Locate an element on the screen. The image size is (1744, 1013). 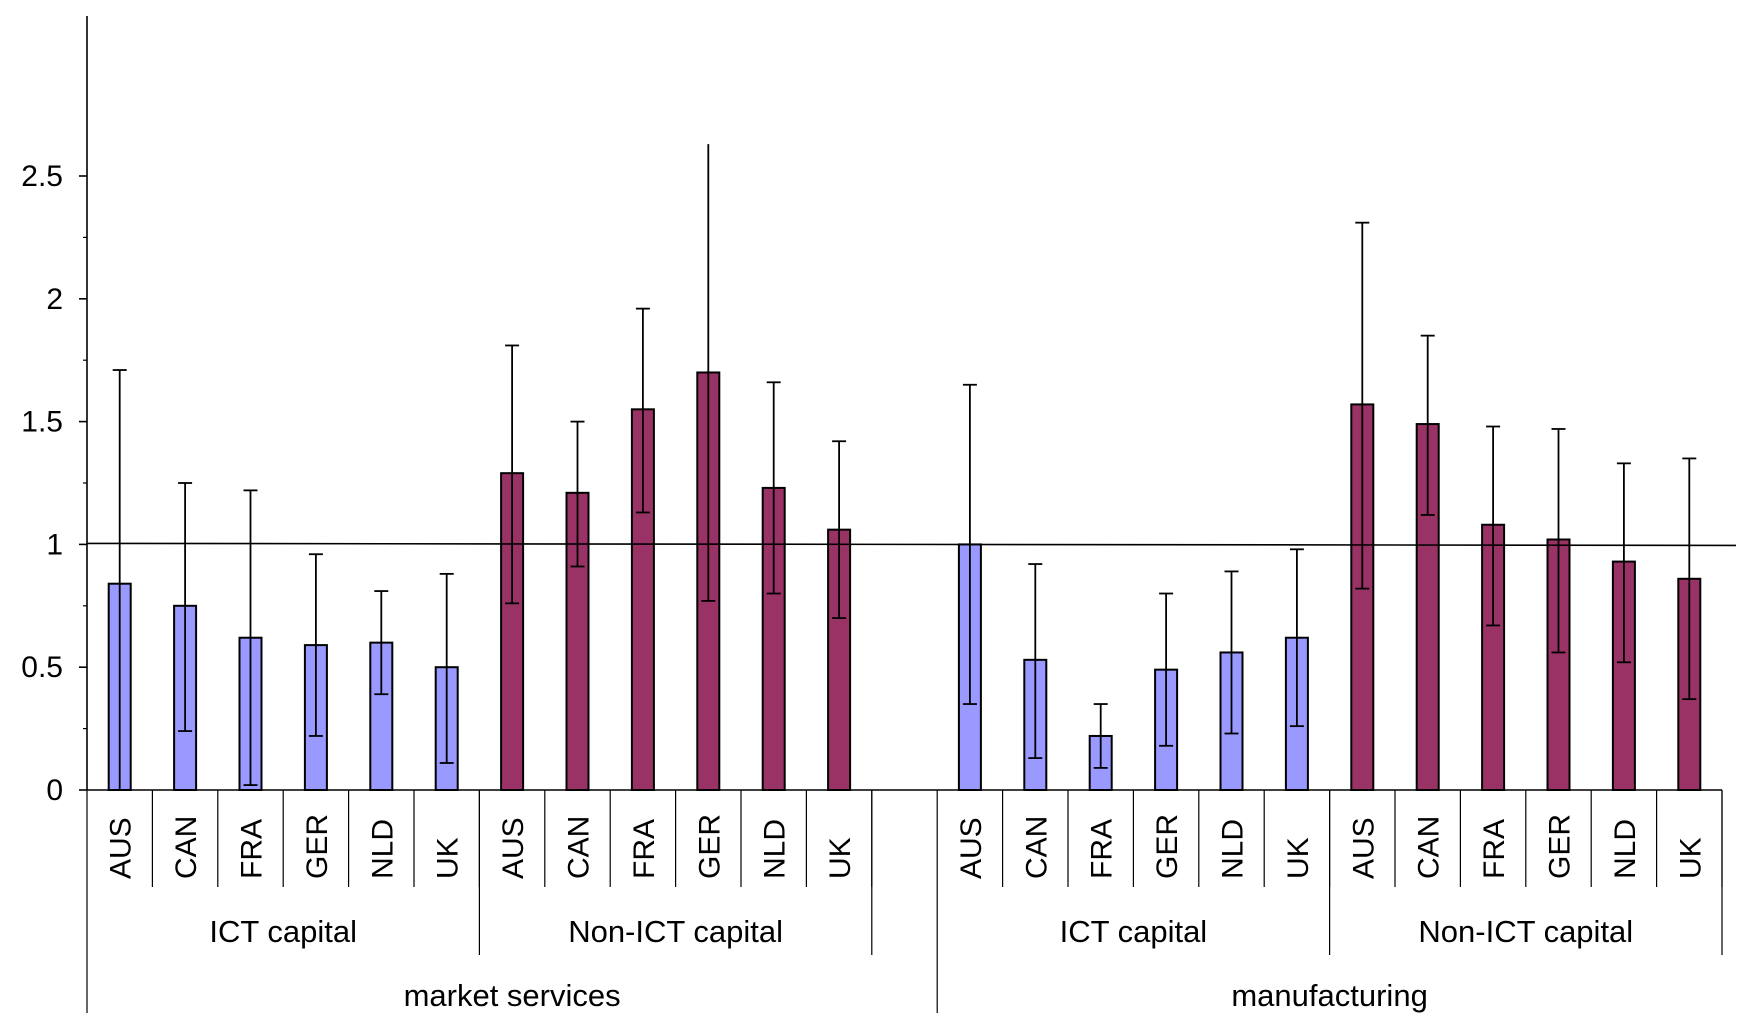
y-tick-label: 0 is located at coordinates (54, 790).